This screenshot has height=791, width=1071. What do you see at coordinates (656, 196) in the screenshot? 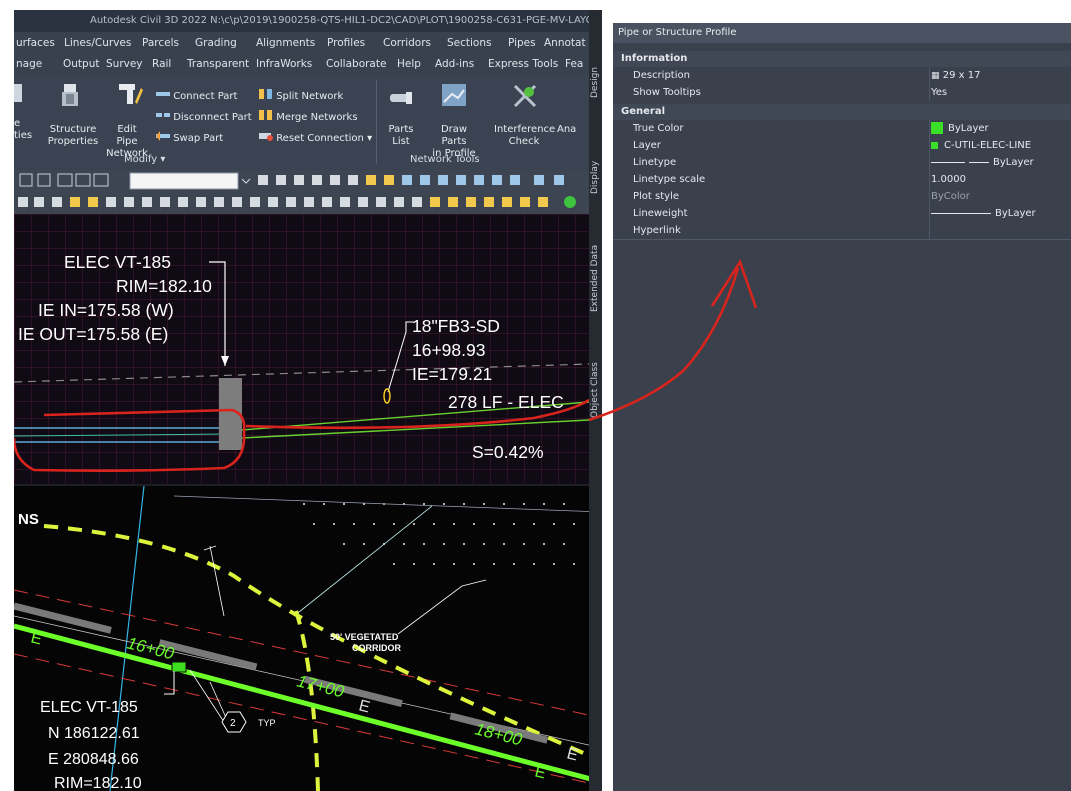
I see `prop-plot-style-name: Plot style` at bounding box center [656, 196].